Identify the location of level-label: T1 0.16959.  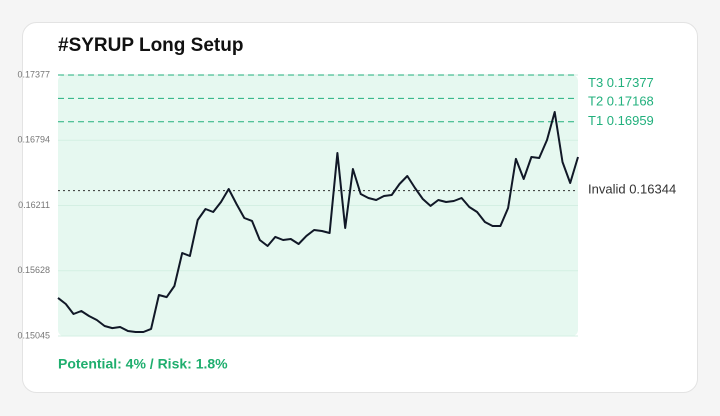
(621, 120).